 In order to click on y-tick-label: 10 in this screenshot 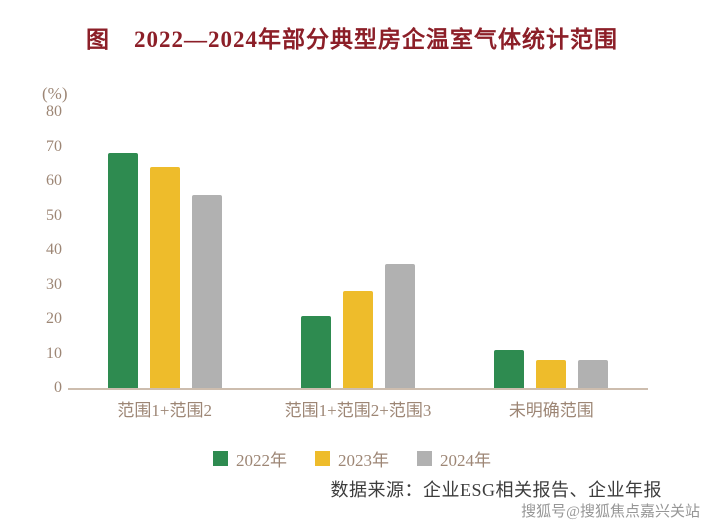, I will do `click(54, 353)`.